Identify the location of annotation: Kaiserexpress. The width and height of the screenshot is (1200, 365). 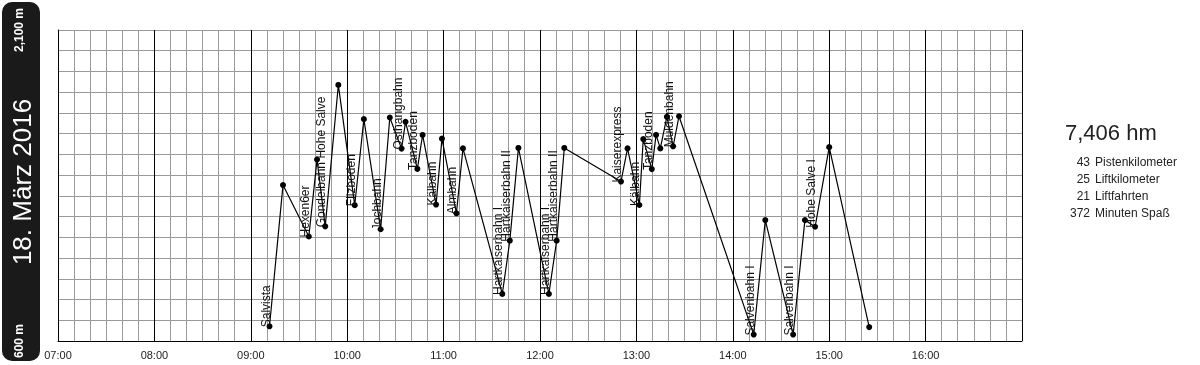
(616, 144).